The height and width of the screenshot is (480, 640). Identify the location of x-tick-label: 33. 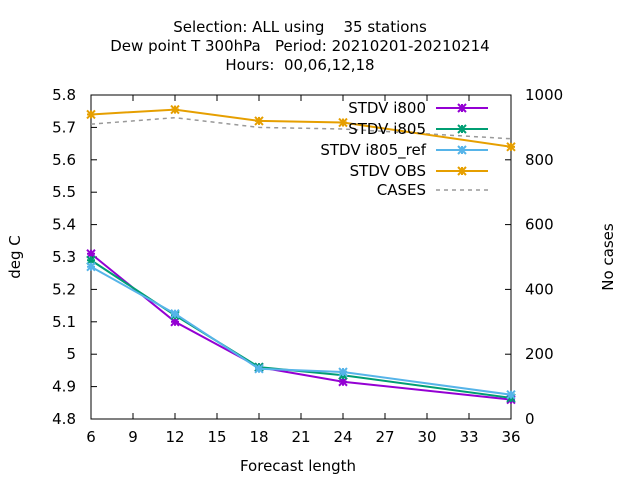
(468, 437).